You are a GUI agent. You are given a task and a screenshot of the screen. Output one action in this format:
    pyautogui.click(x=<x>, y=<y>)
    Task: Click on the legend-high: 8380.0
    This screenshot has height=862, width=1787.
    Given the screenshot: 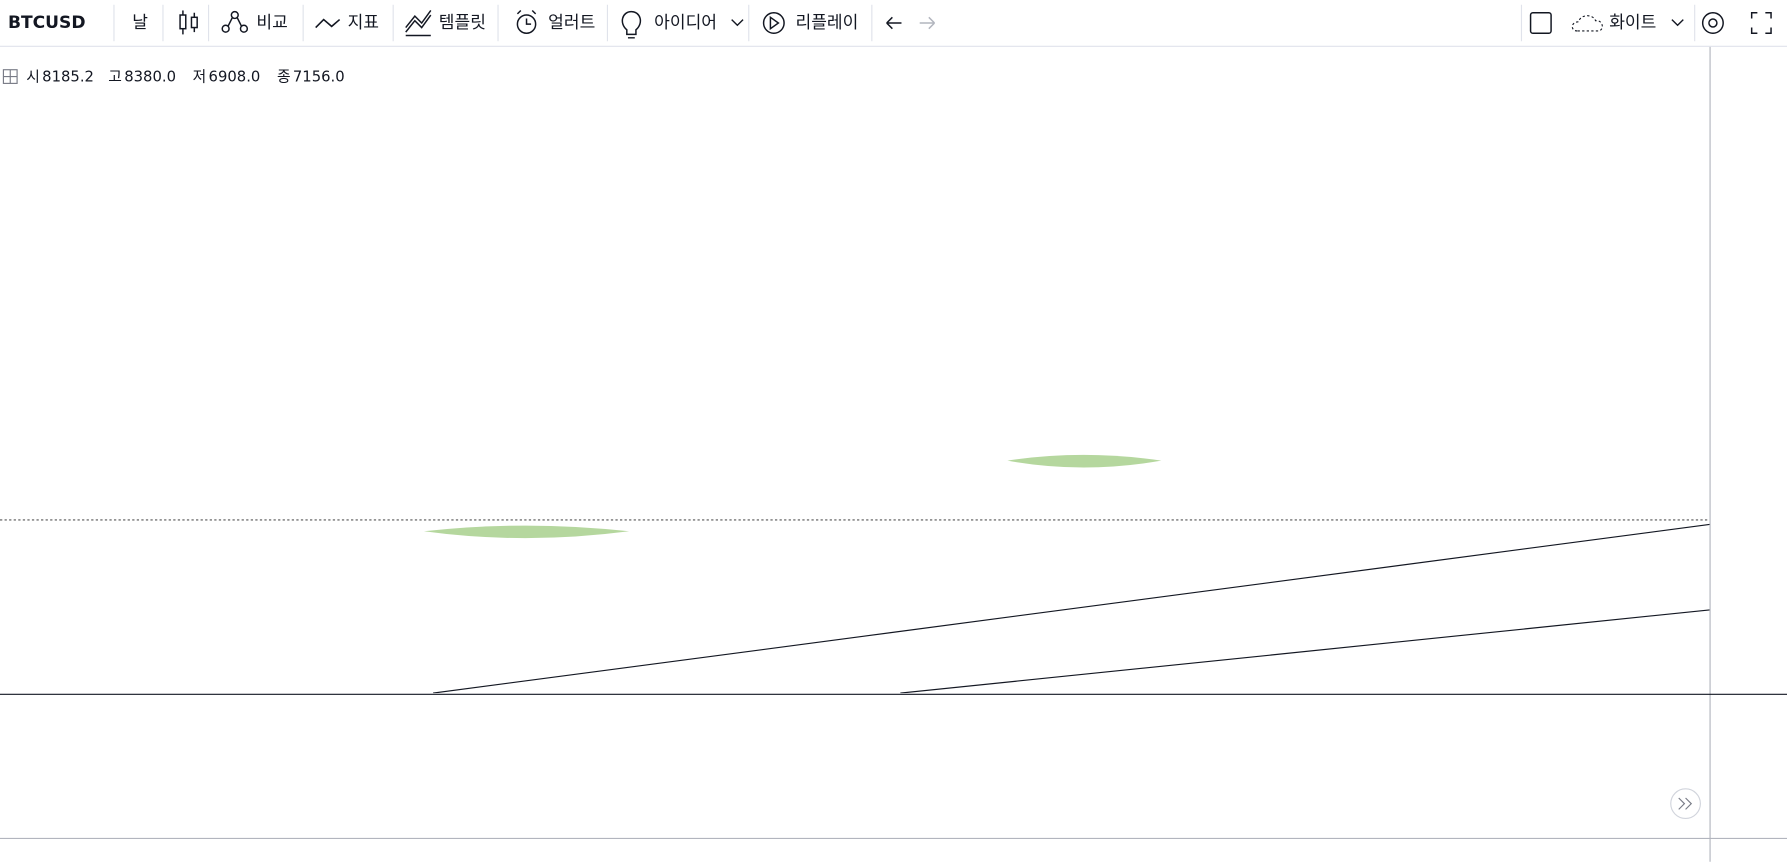 What is the action you would take?
    pyautogui.click(x=150, y=77)
    